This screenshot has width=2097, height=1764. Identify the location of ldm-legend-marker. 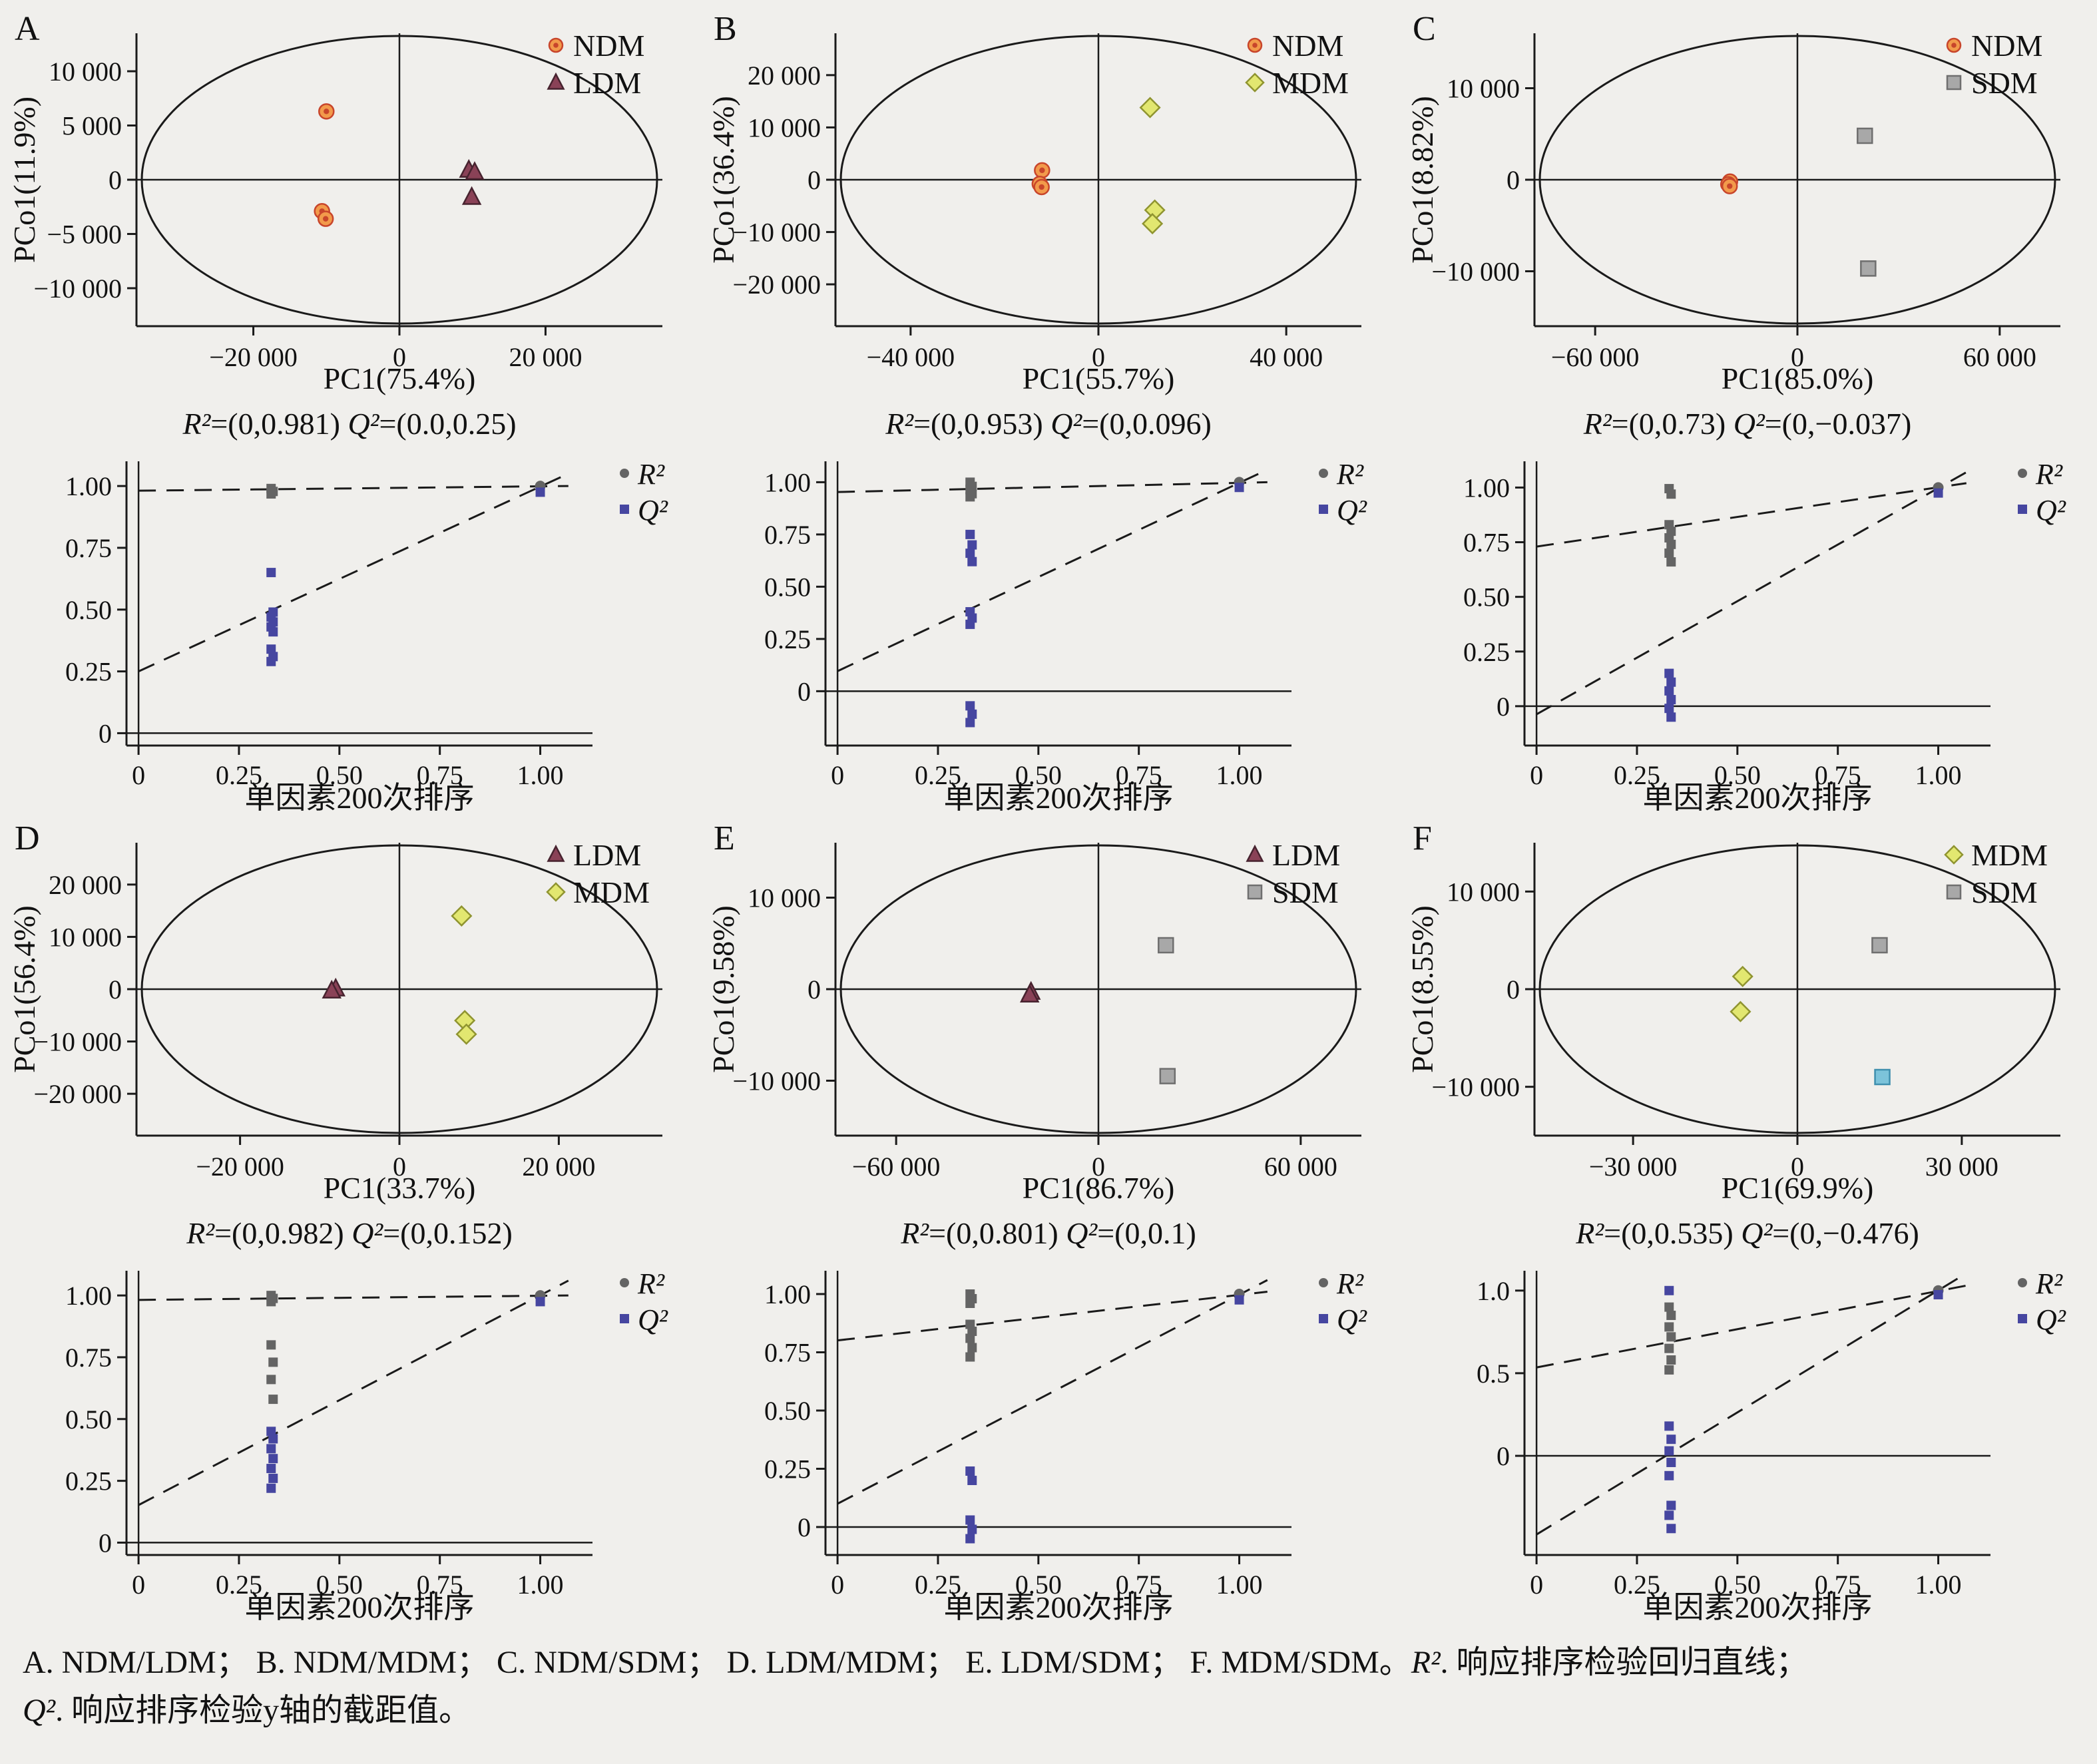
(556, 81).